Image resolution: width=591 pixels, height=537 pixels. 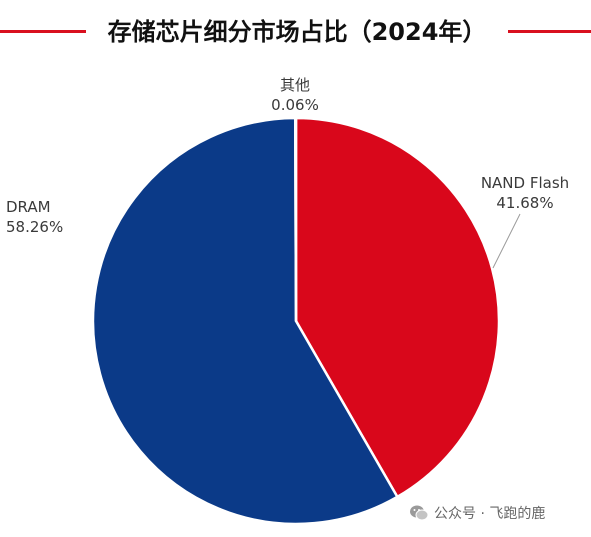 I want to click on title-rule-right, so click(x=549, y=31).